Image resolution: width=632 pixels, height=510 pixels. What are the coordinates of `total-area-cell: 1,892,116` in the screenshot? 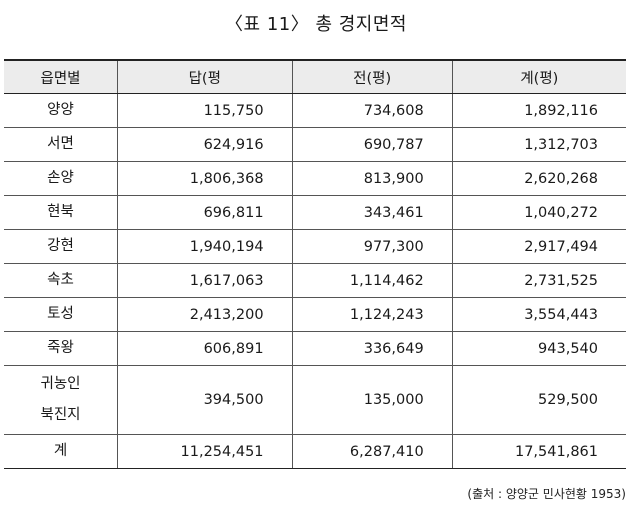 It's located at (538, 110).